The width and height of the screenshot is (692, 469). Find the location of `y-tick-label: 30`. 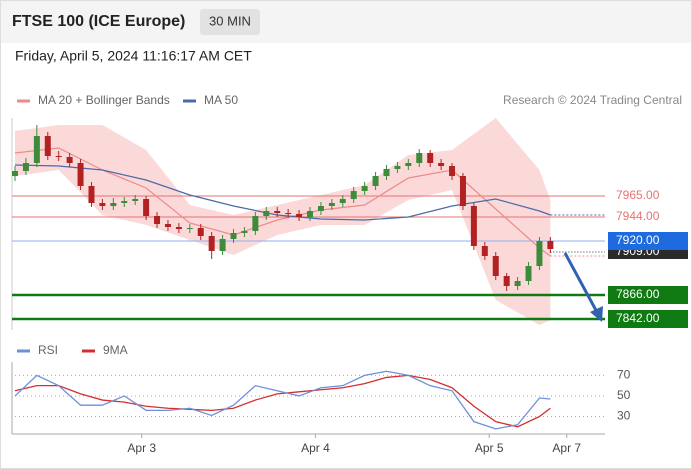

y-tick-label: 30 is located at coordinates (624, 416).